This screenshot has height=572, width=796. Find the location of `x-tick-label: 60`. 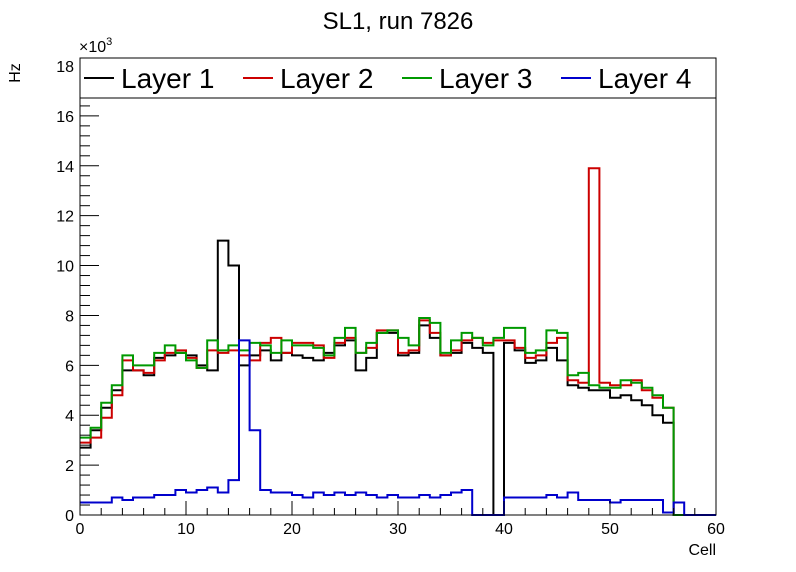

x-tick-label: 60 is located at coordinates (716, 529).